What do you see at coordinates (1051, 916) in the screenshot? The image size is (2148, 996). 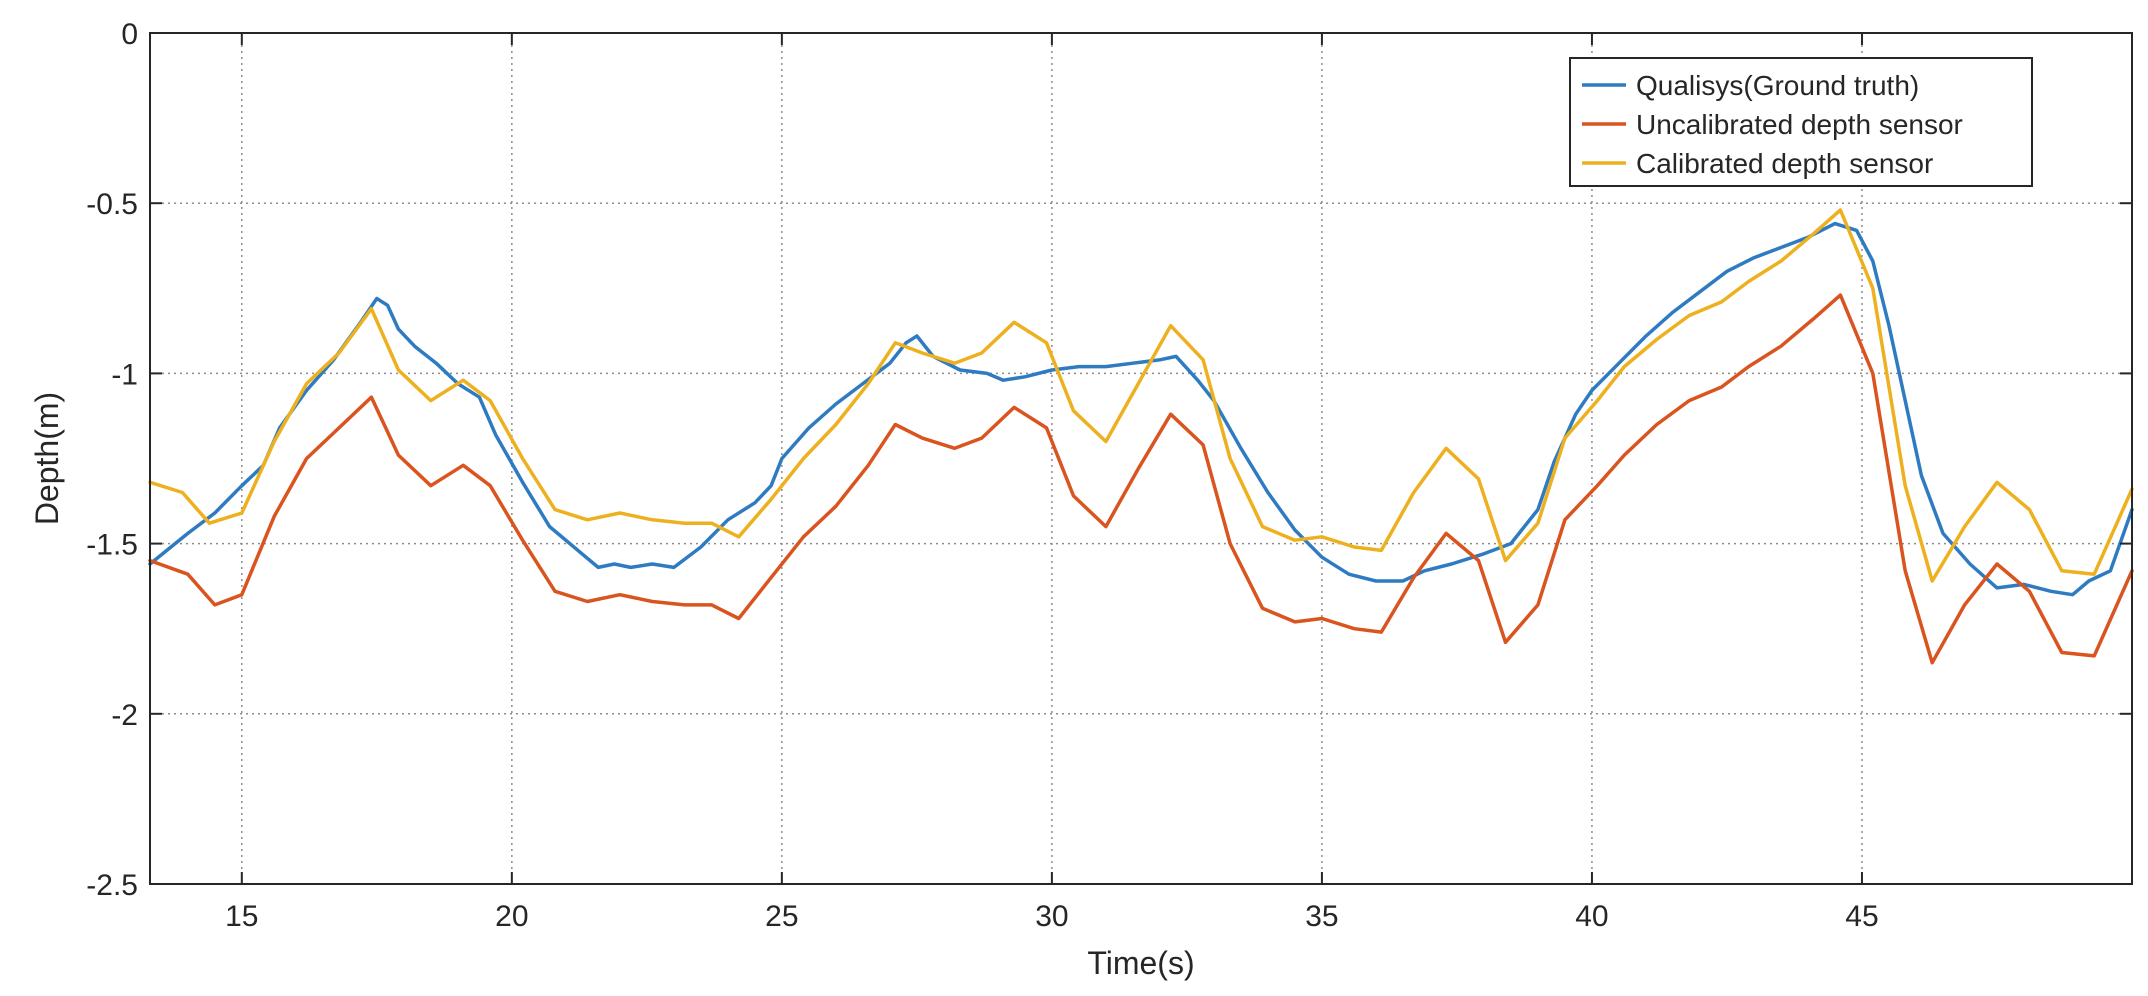 I see `x-tick-label: 30` at bounding box center [1051, 916].